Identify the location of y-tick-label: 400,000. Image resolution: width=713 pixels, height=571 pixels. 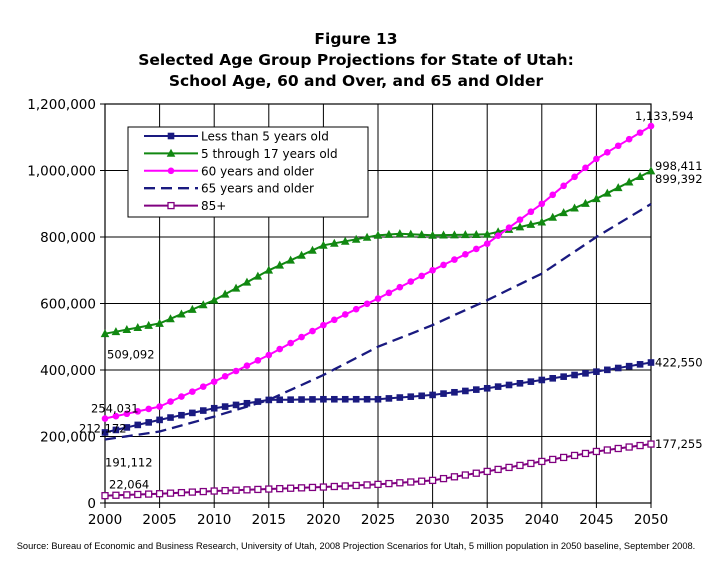
(68, 371).